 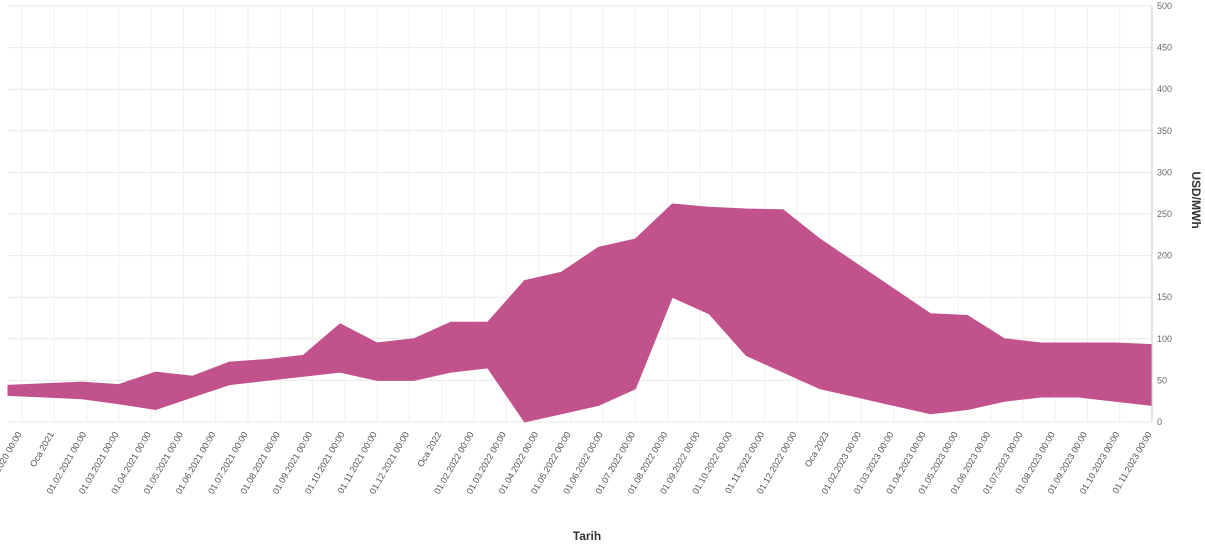 I want to click on y-tick-label: 150, so click(x=1164, y=297).